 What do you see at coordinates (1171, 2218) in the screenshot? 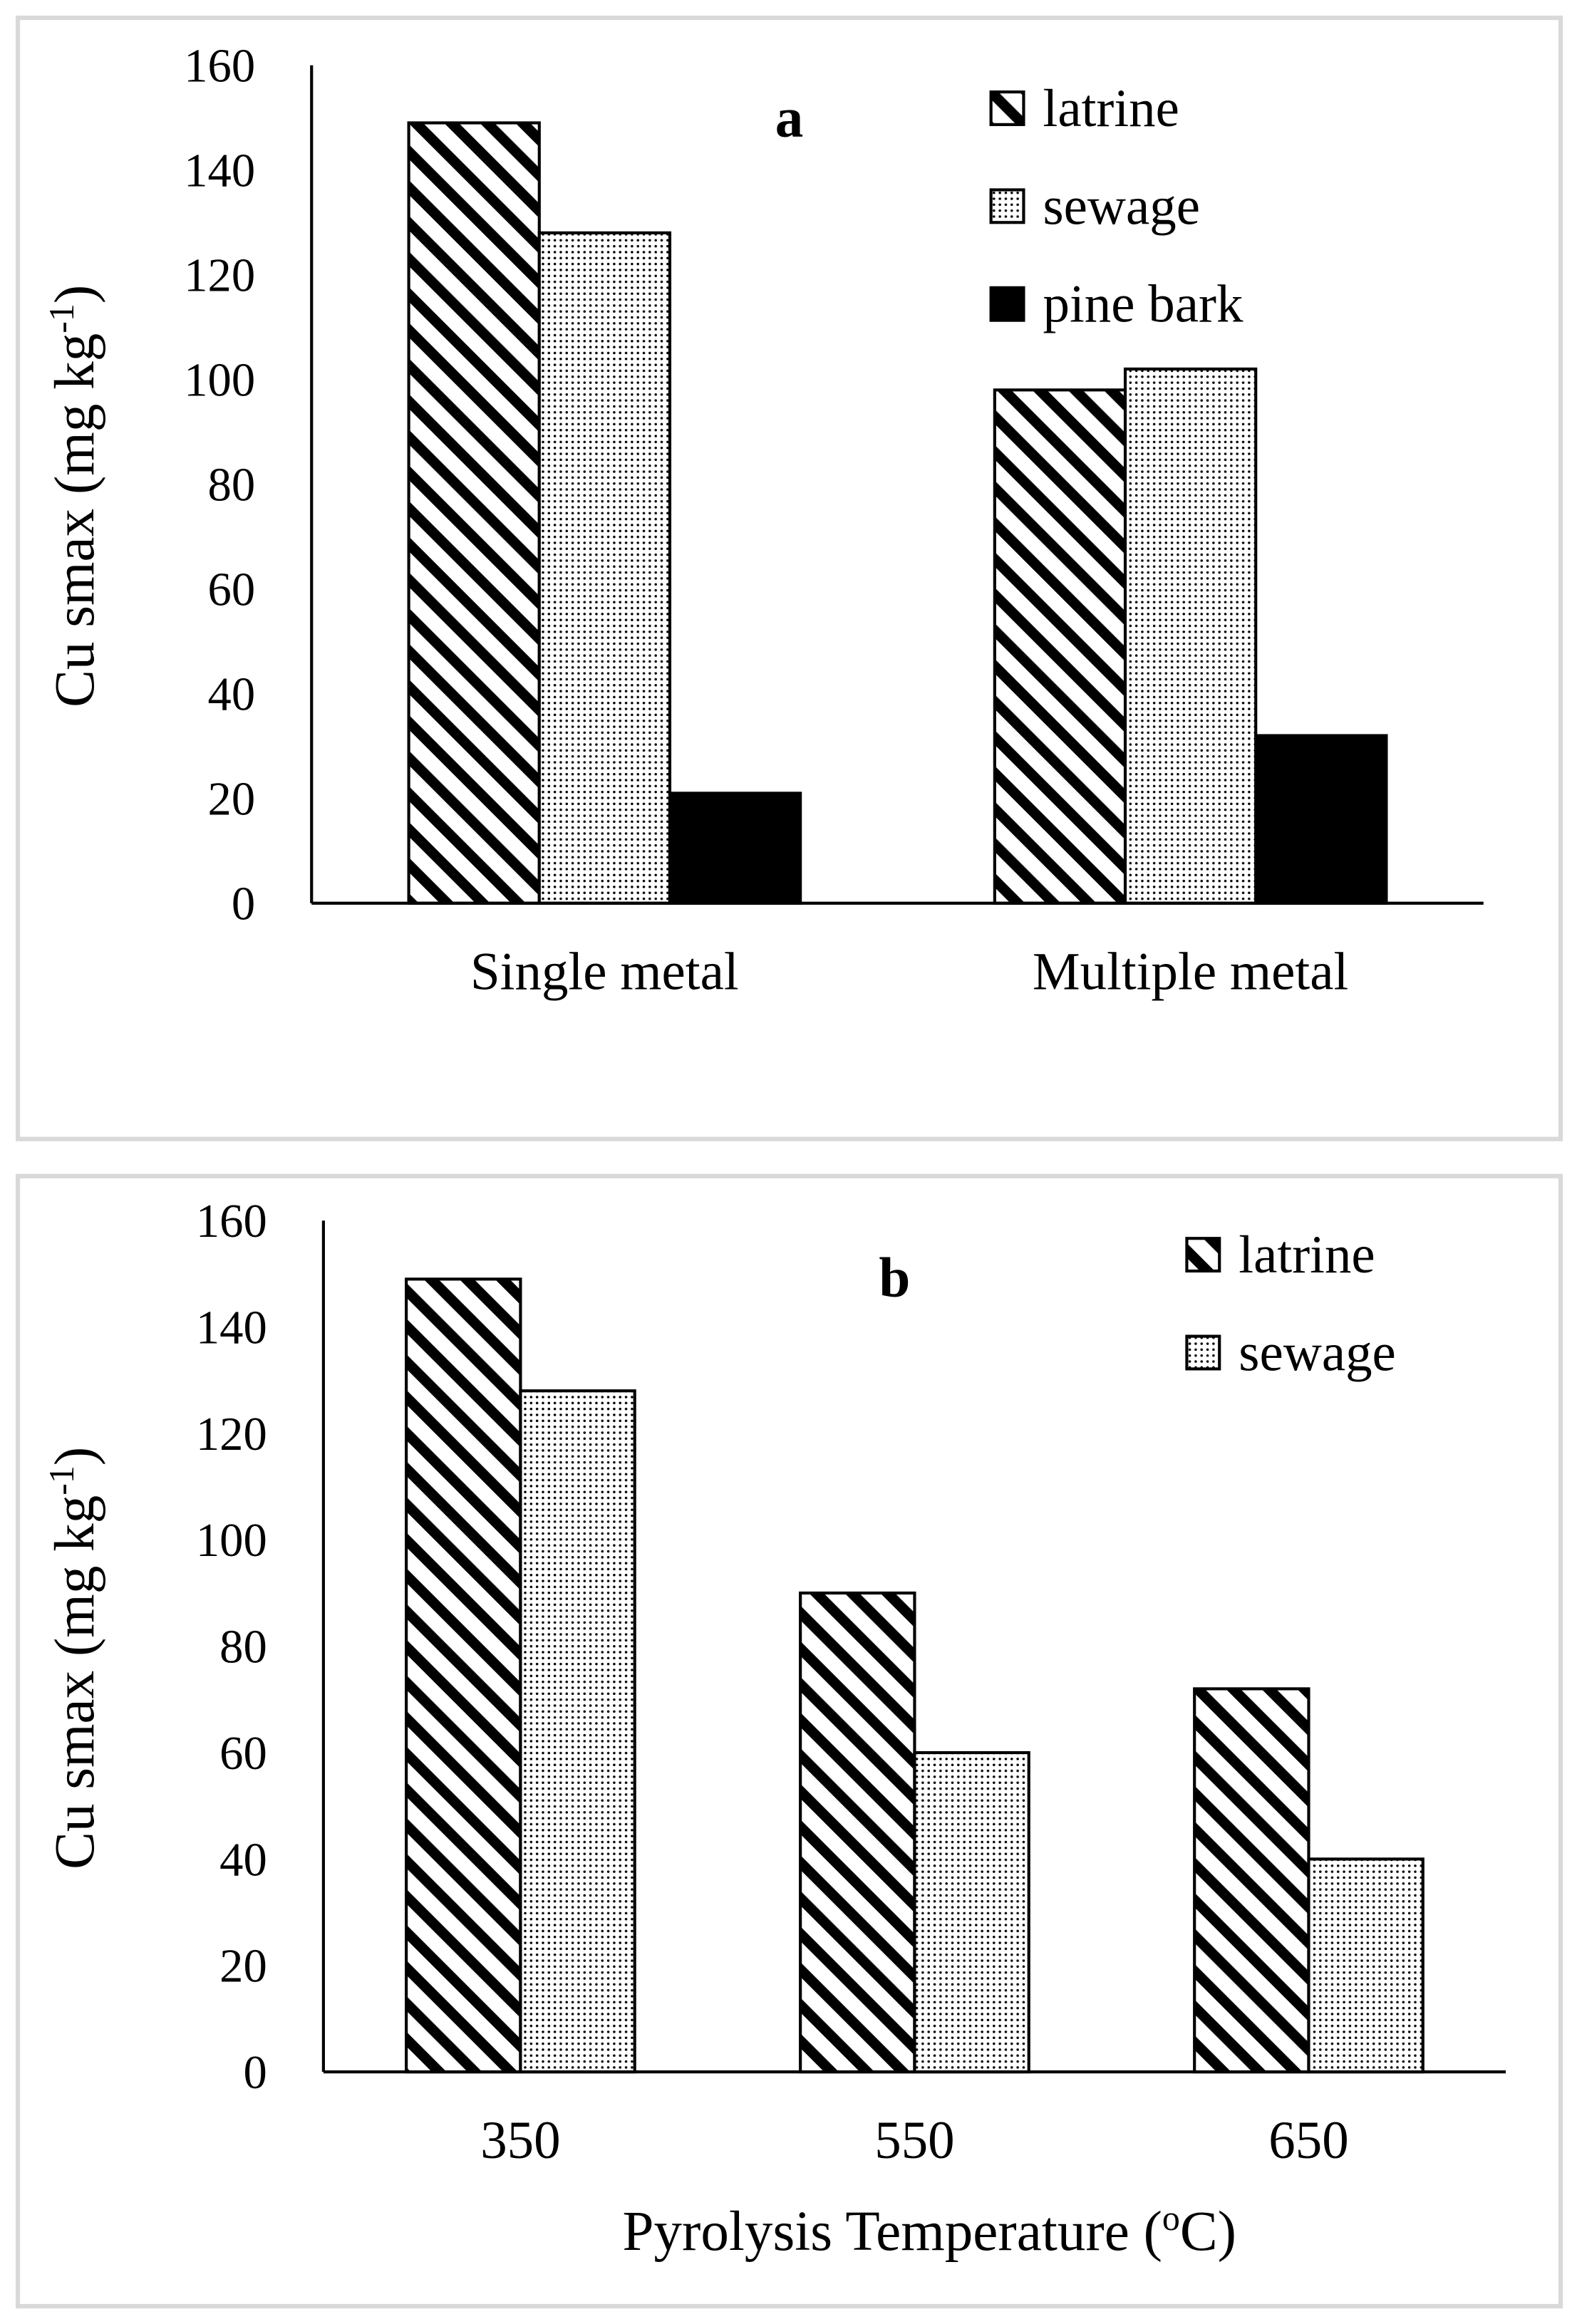
I see `x-axis-label-sup: o` at bounding box center [1171, 2218].